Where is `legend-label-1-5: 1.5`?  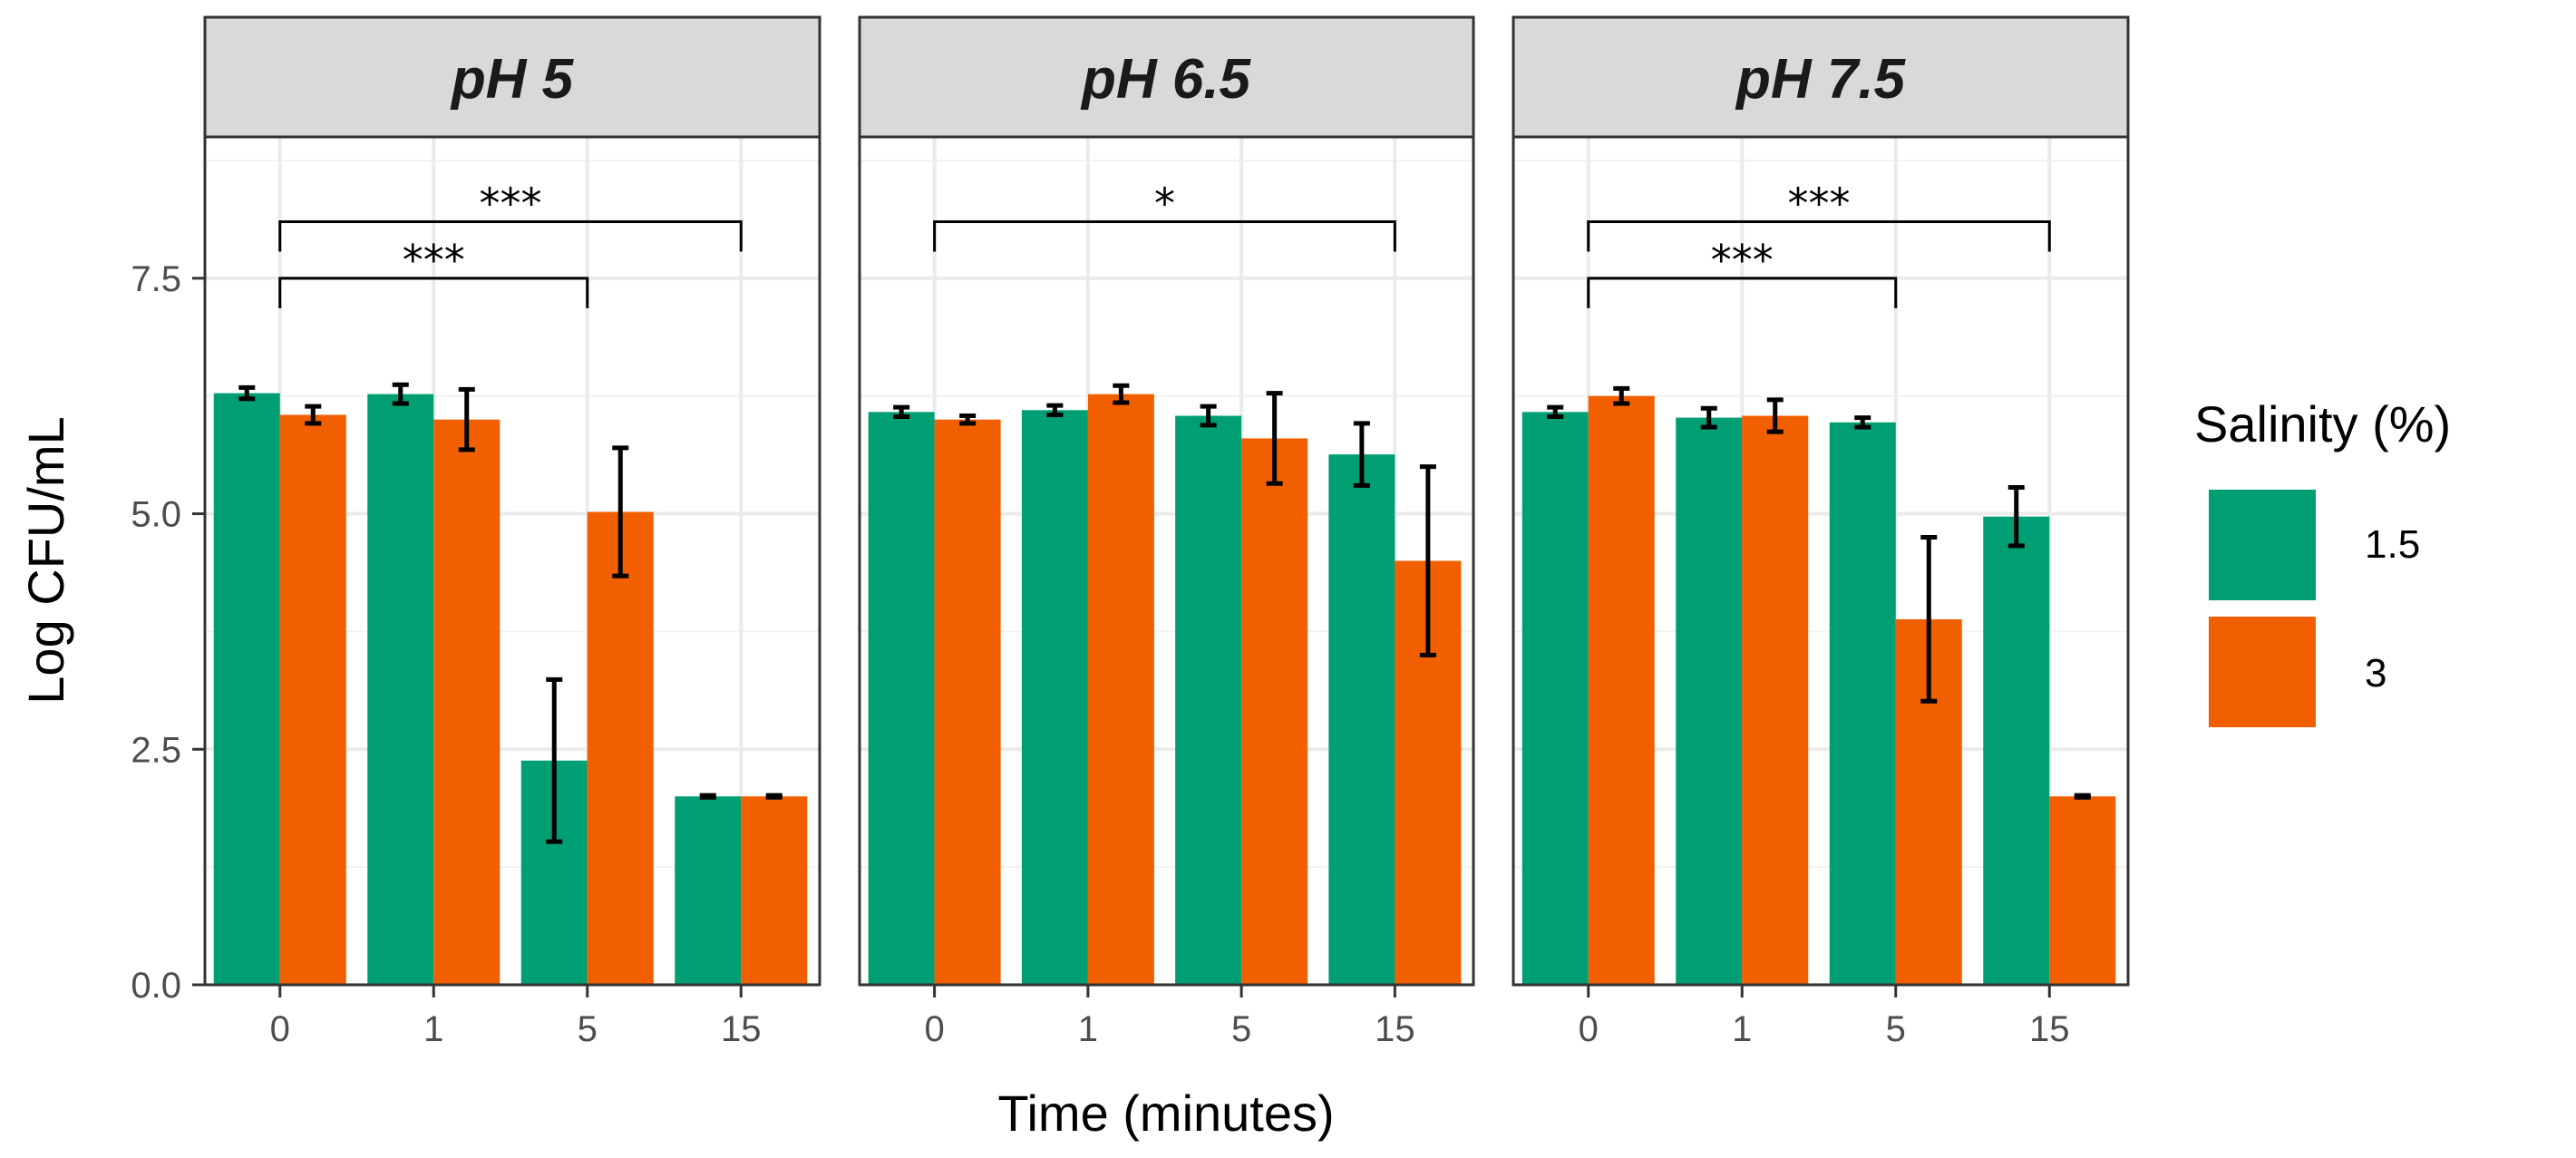
legend-label-1-5: 1.5 is located at coordinates (2392, 544).